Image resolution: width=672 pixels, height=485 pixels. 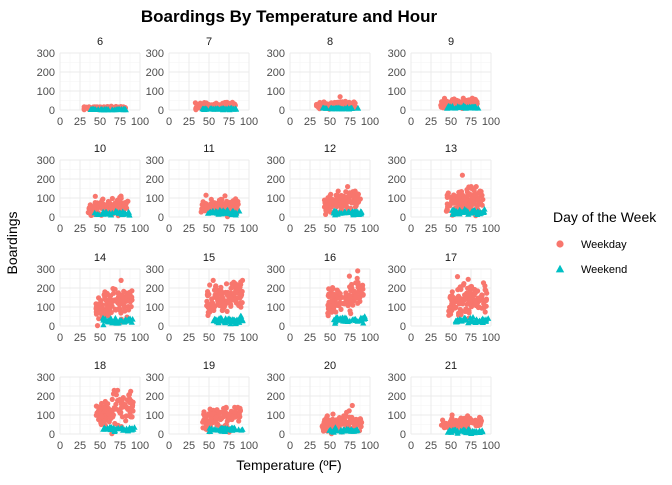 I want to click on facet-panel: 13 0 25 50 75 100 0 100 200 300, so click(x=444, y=189).